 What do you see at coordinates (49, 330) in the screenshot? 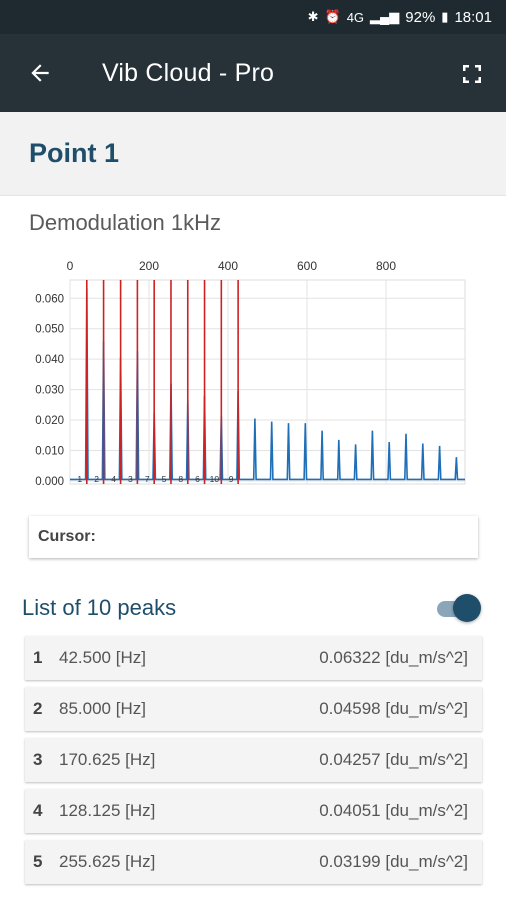
I see `y-tick-label: 0.050` at bounding box center [49, 330].